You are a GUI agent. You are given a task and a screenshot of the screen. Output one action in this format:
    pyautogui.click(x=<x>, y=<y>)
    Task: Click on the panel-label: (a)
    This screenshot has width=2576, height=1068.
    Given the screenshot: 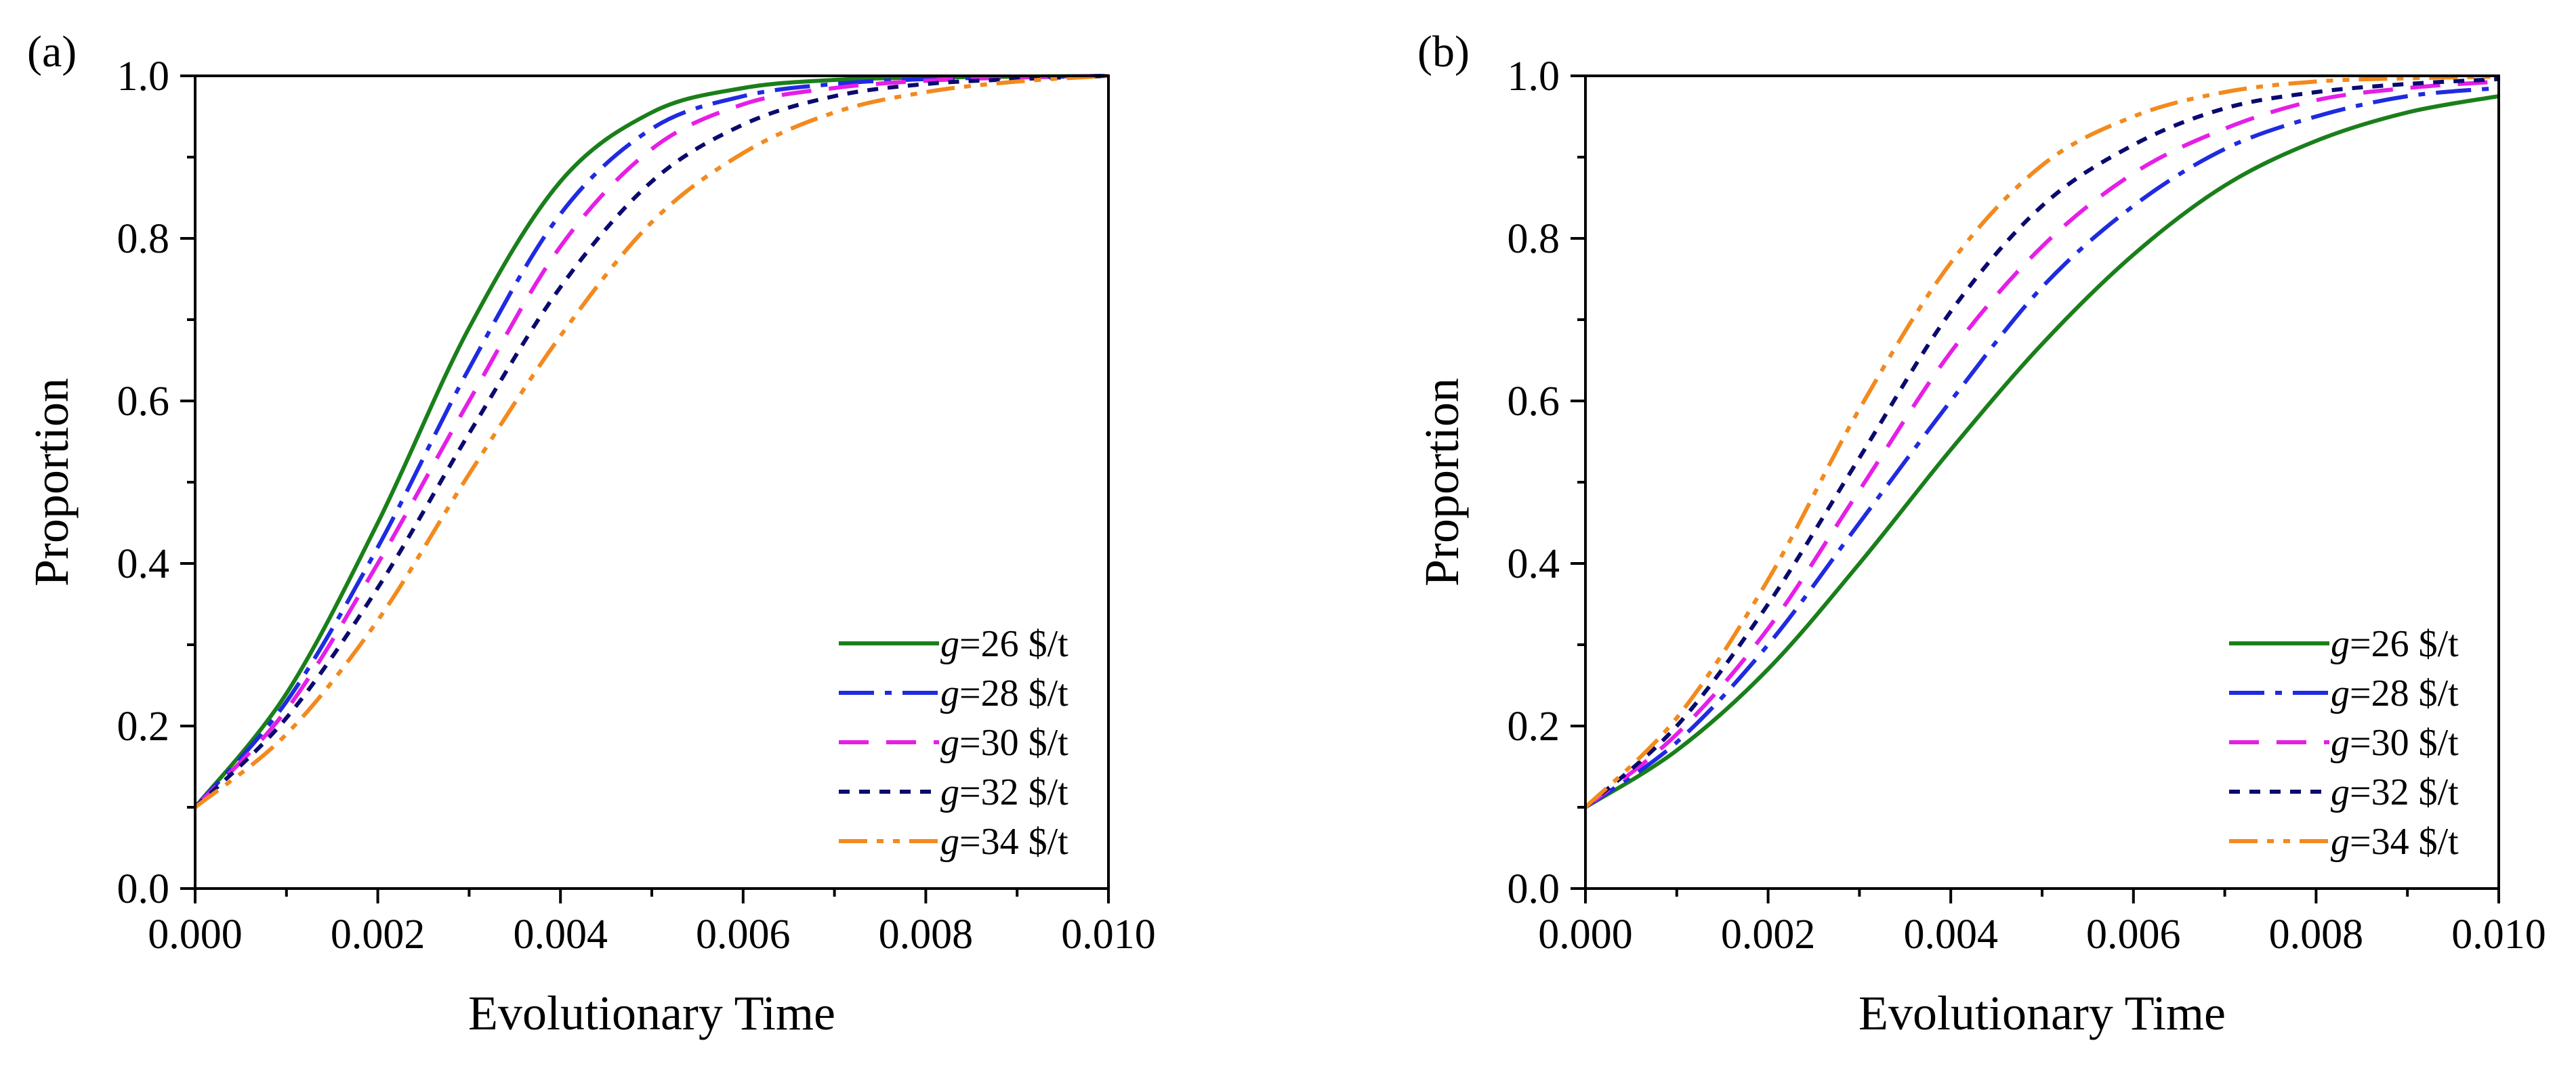 What is the action you would take?
    pyautogui.click(x=52, y=52)
    